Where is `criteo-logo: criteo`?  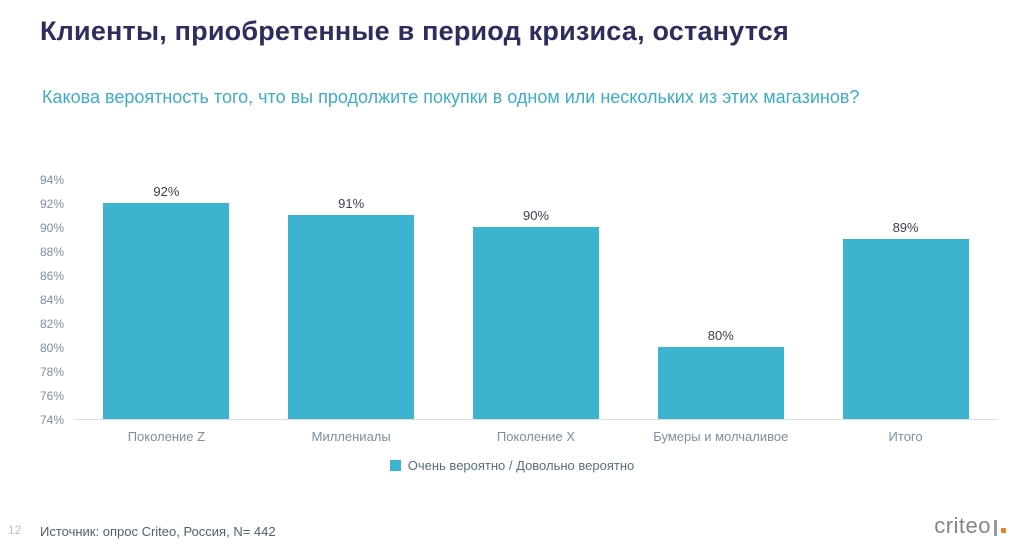 criteo-logo: criteo is located at coordinates (970, 526).